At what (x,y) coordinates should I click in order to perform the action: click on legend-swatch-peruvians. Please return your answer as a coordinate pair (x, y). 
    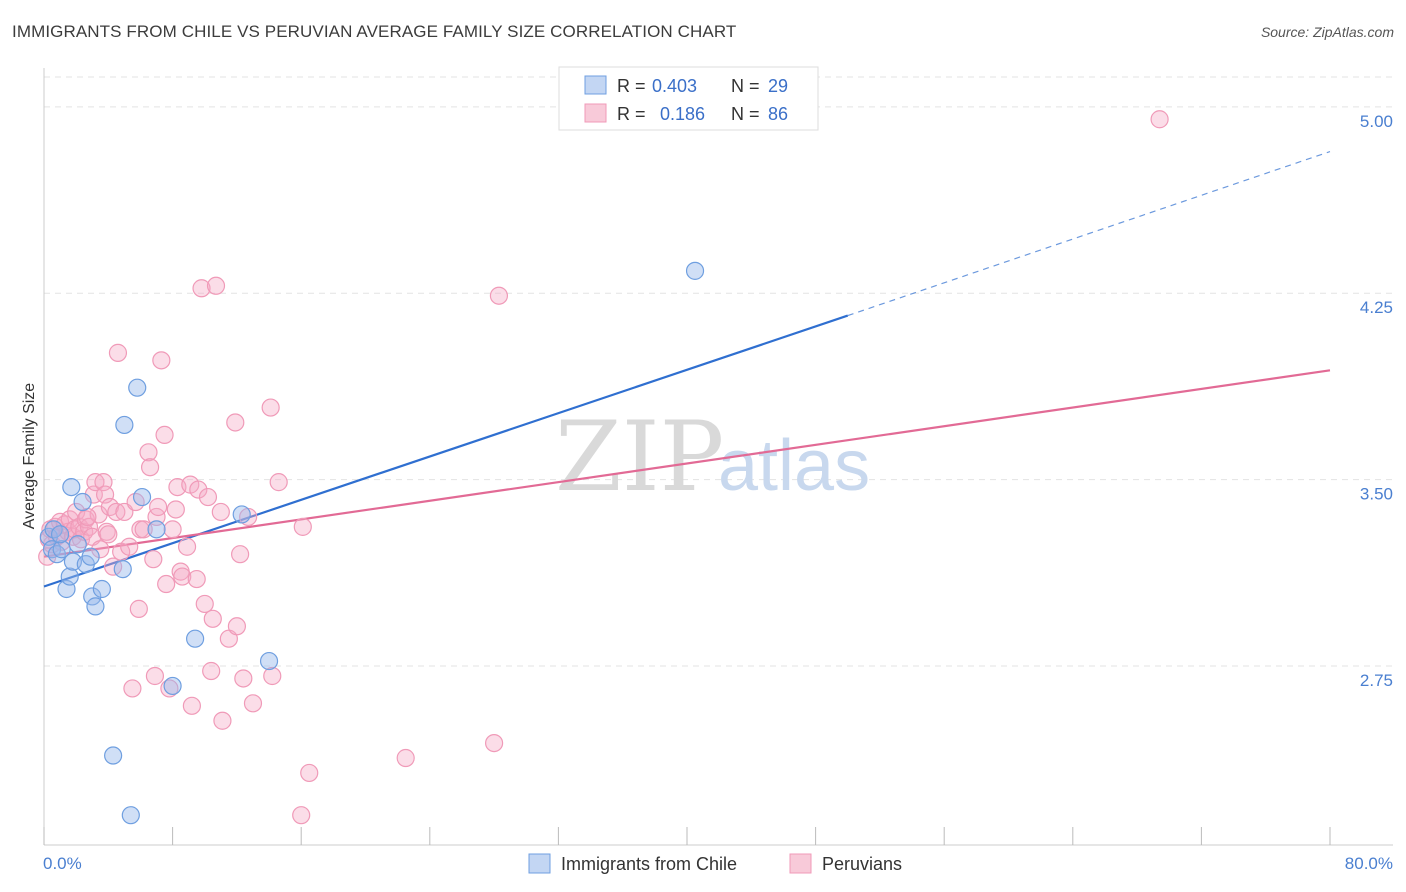
    Looking at the image, I should click on (595, 113).